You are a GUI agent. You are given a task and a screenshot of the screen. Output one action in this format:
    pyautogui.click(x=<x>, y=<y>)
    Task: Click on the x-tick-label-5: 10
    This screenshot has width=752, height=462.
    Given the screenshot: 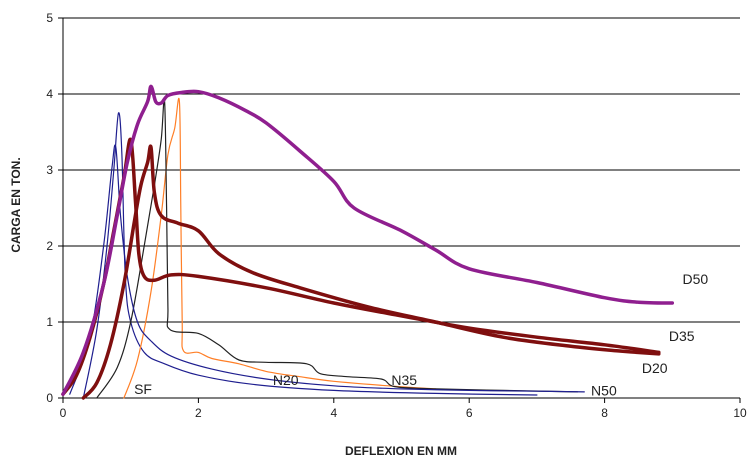 What is the action you would take?
    pyautogui.click(x=740, y=413)
    